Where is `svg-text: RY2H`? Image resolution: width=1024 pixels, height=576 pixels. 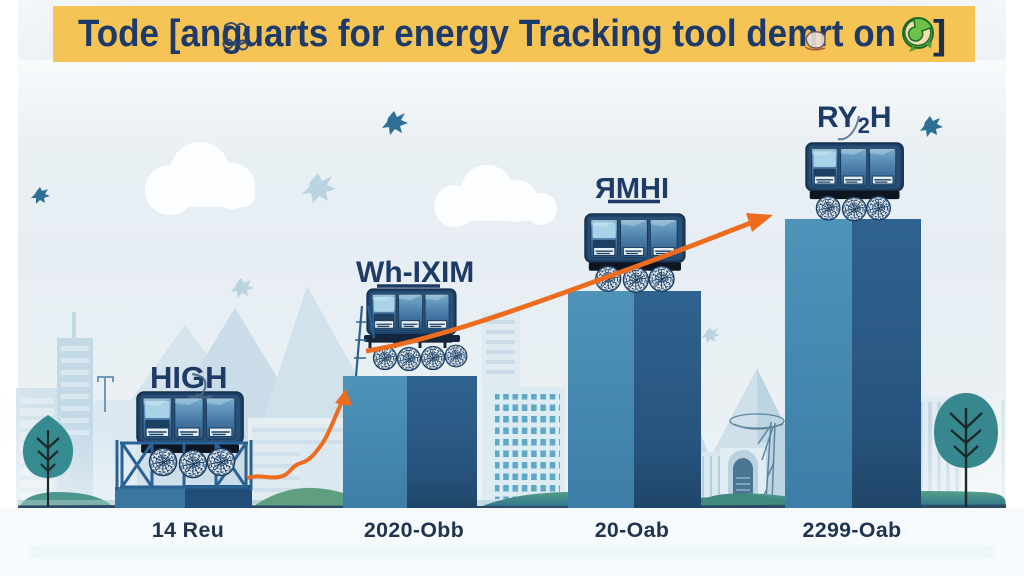 svg-text: RY2H is located at coordinates (854, 119).